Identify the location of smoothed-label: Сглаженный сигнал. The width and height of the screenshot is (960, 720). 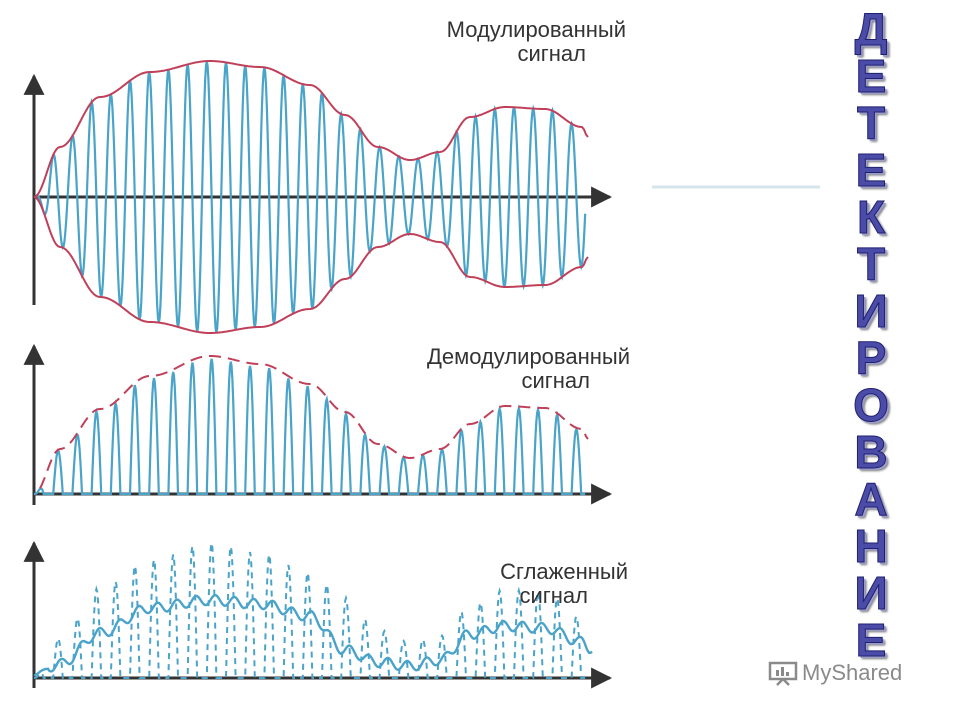
(564, 584).